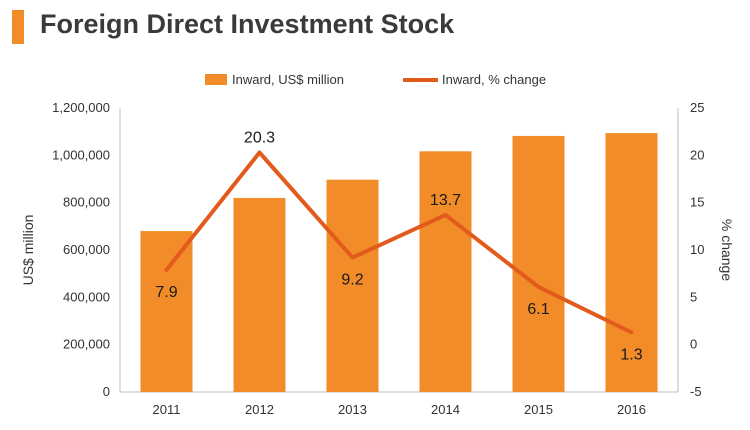 This screenshot has height=430, width=750. I want to click on left-axis-title: US$ million, so click(28, 250).